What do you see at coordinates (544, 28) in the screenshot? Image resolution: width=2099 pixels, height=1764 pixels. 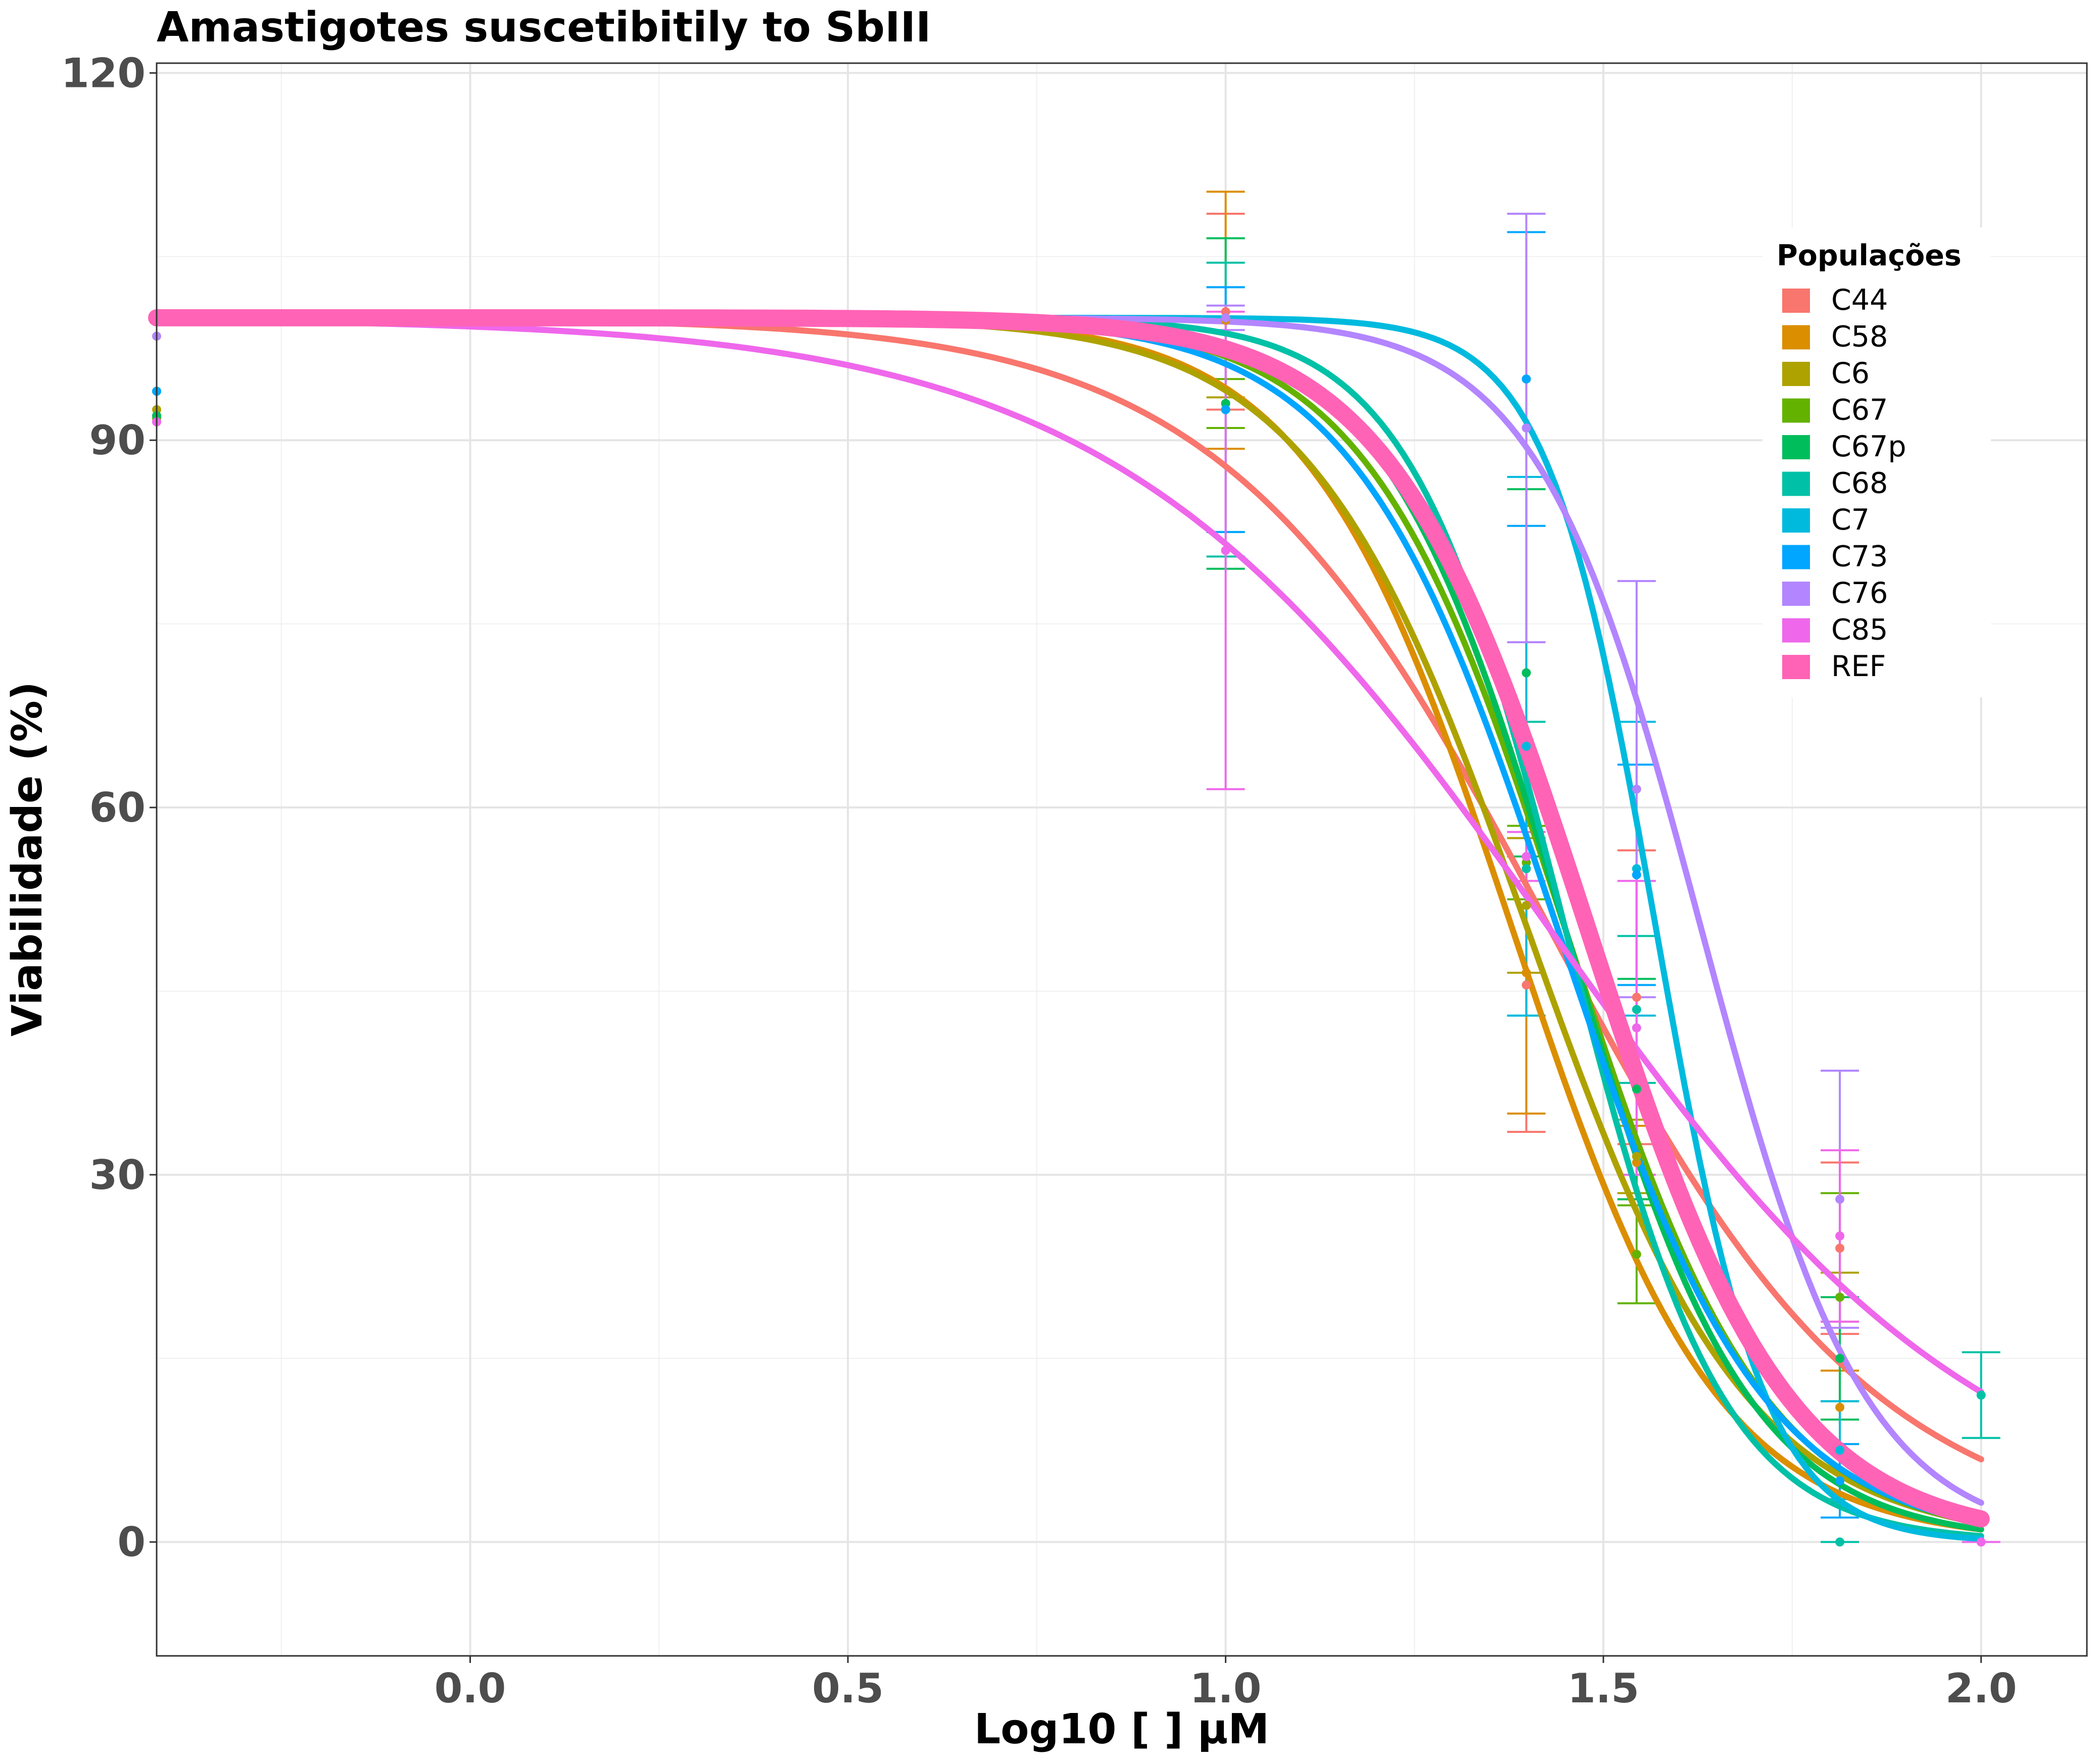 I see `chart-title: Amastigotes suscetibitily to SbIII` at bounding box center [544, 28].